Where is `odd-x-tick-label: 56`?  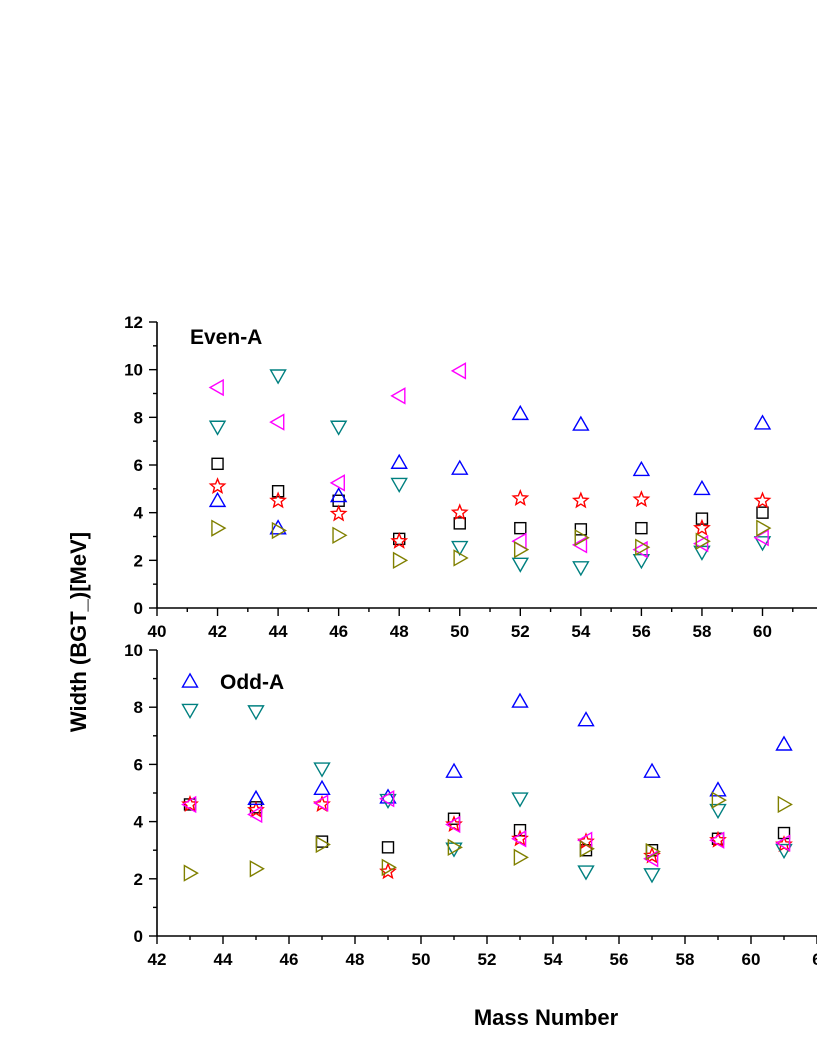
odd-x-tick-label: 56 is located at coordinates (619, 959).